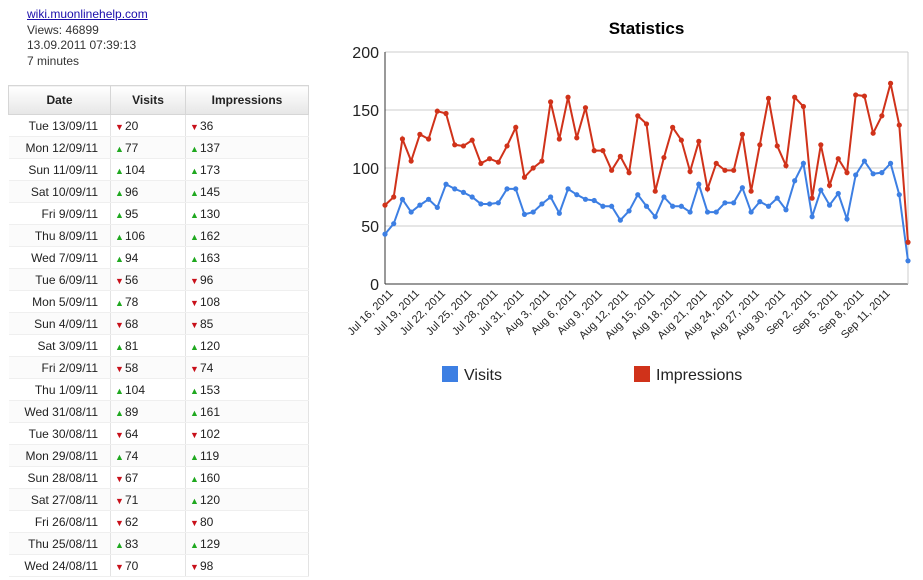  I want to click on row-visits-cell: ▼71, so click(148, 499).